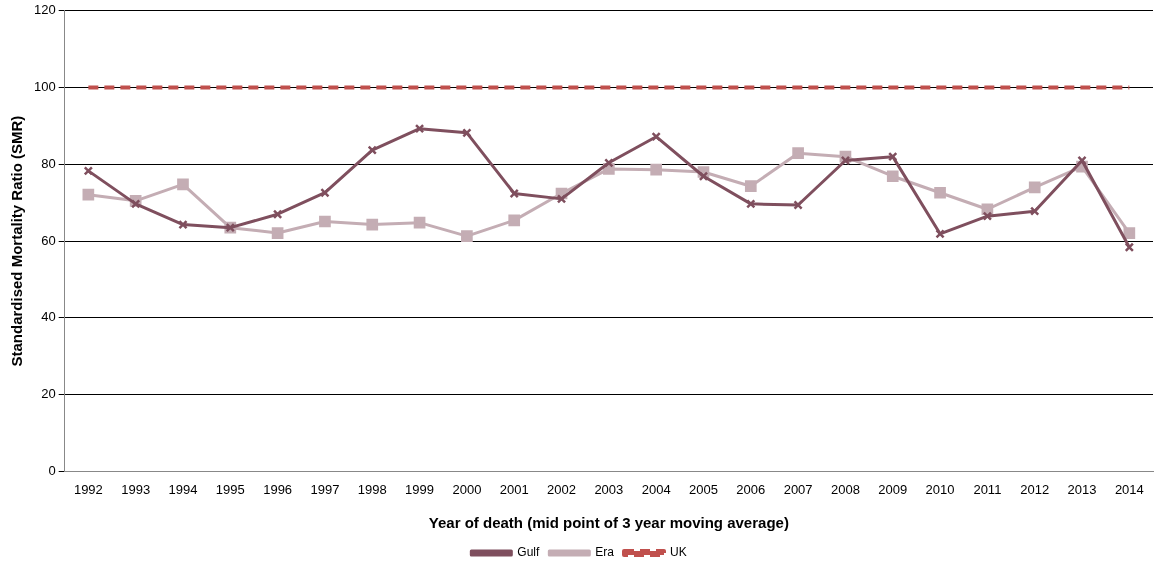 This screenshot has width=1165, height=573. I want to click on x-tick-label: 1992, so click(88, 489).